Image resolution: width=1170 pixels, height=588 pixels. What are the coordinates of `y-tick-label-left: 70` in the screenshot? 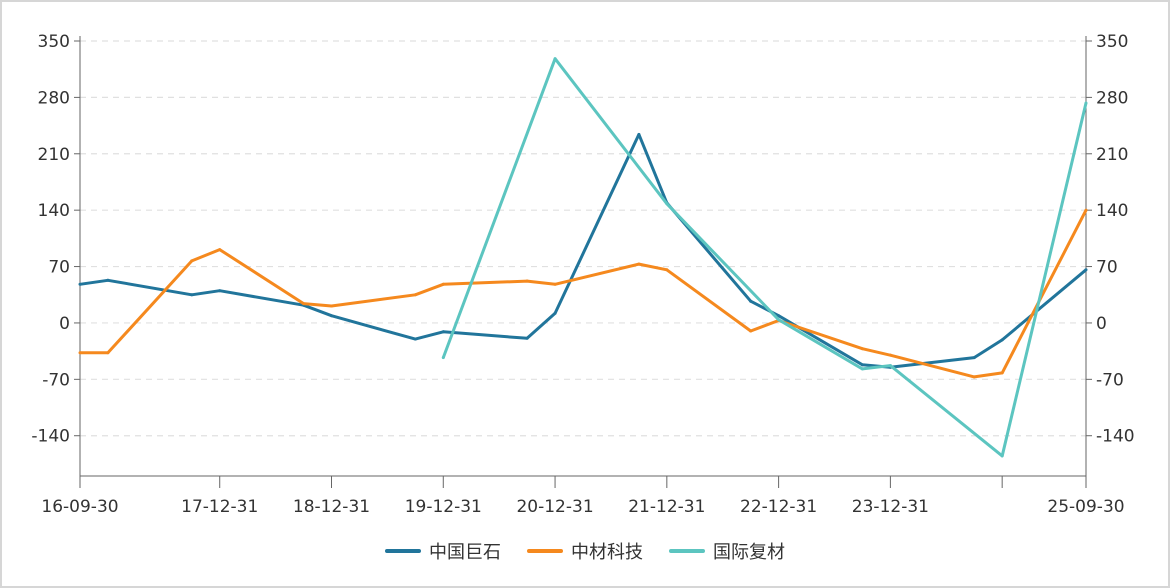 It's located at (59, 268).